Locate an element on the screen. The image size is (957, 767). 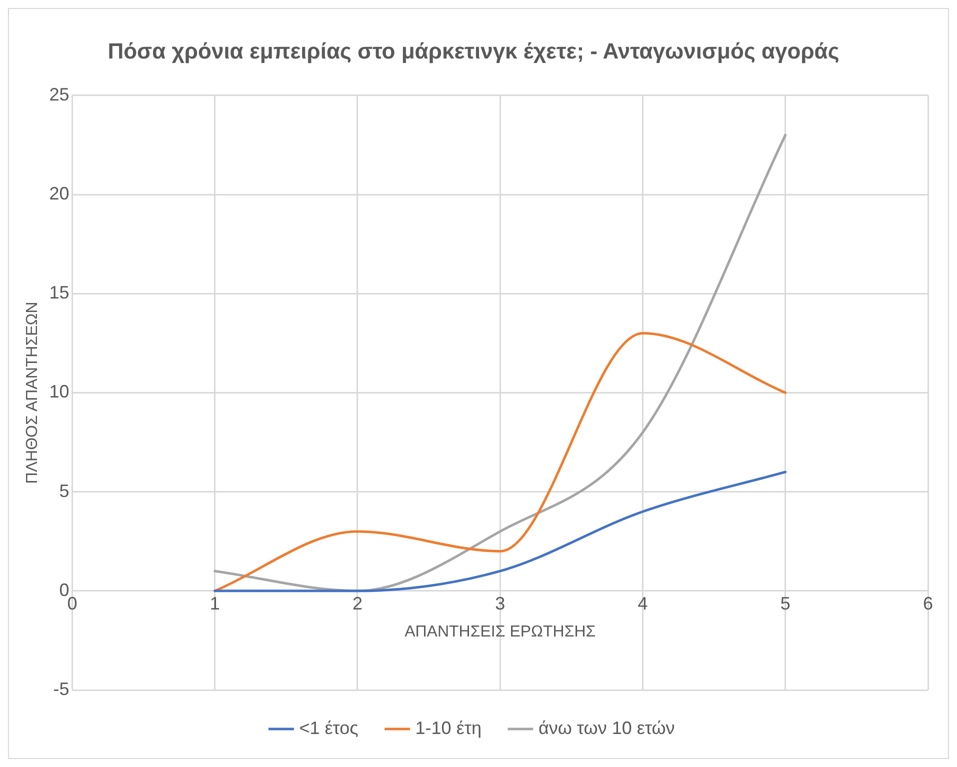
x-tick-label: 1 is located at coordinates (215, 604).